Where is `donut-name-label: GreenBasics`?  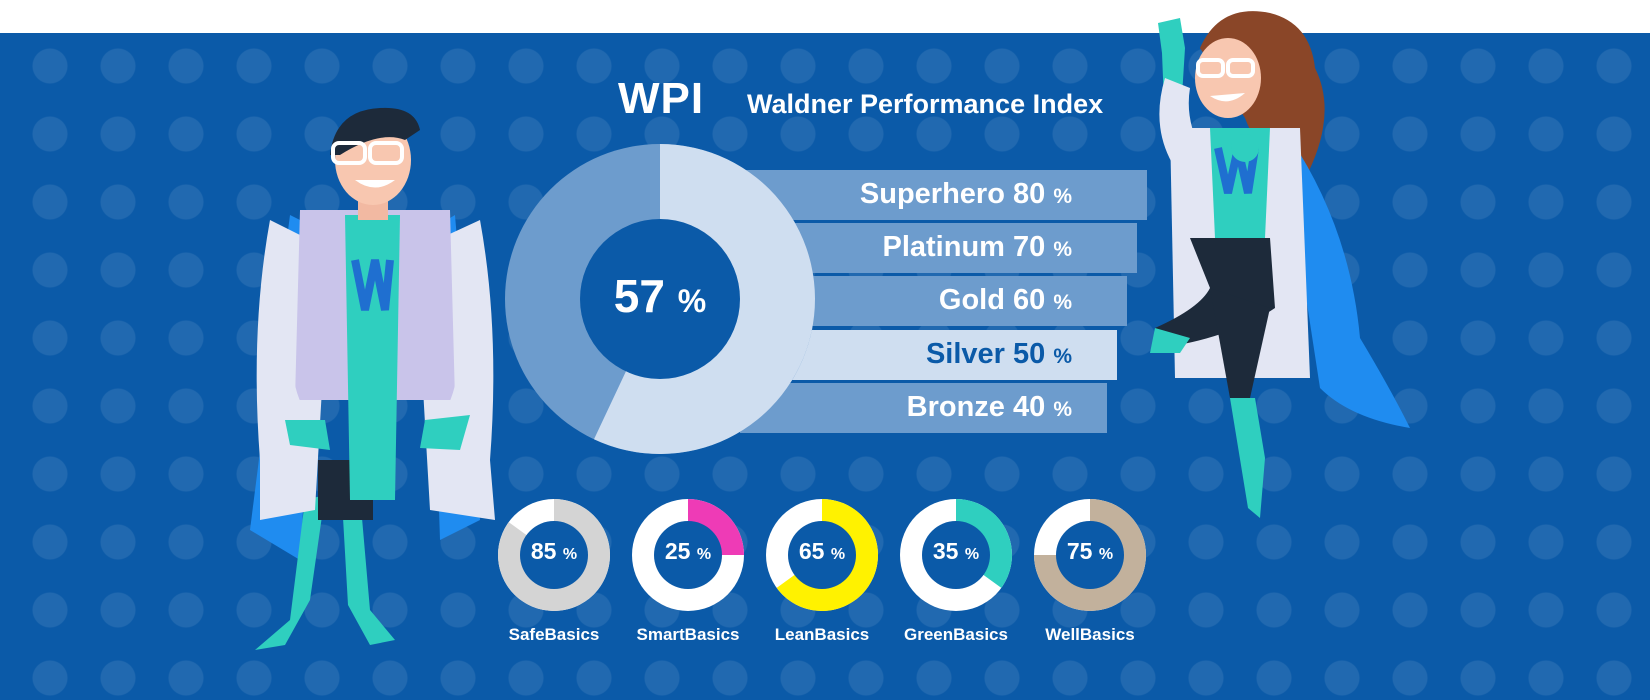
donut-name-label: GreenBasics is located at coordinates (956, 634).